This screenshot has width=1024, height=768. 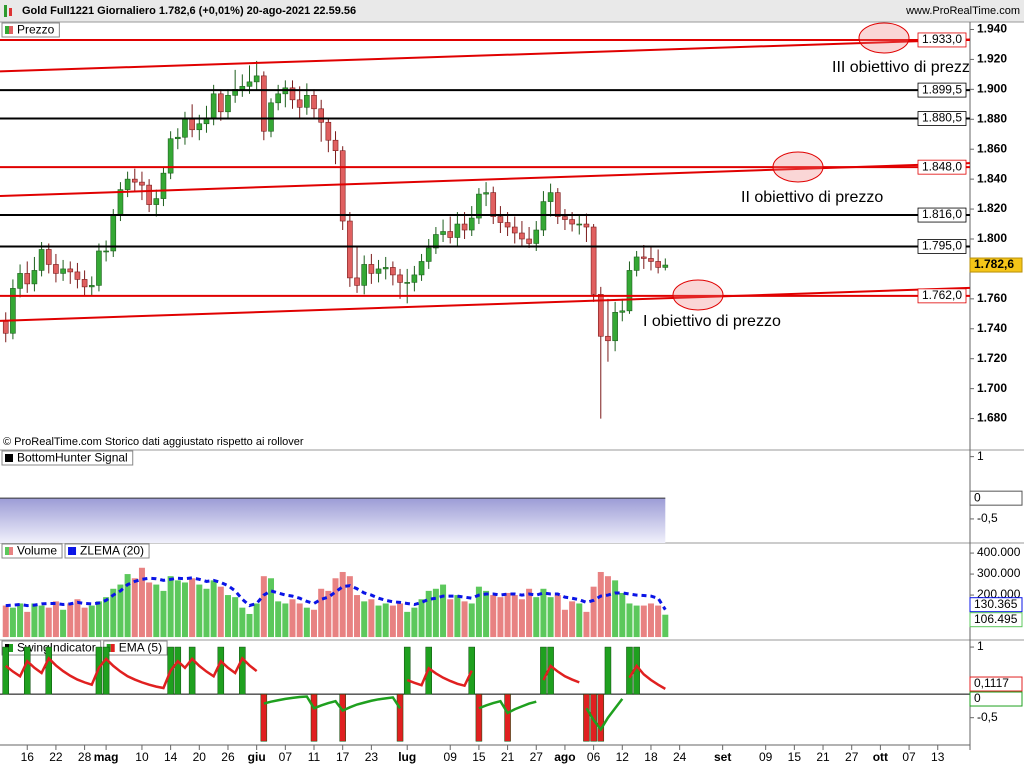 I want to click on y-tick-label: 1.800, so click(x=992, y=238).